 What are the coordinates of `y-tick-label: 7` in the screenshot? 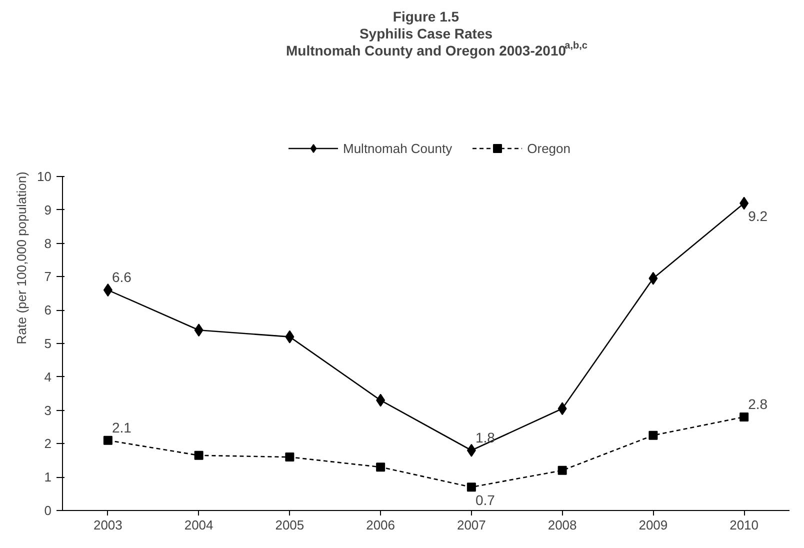 It's located at (48, 276).